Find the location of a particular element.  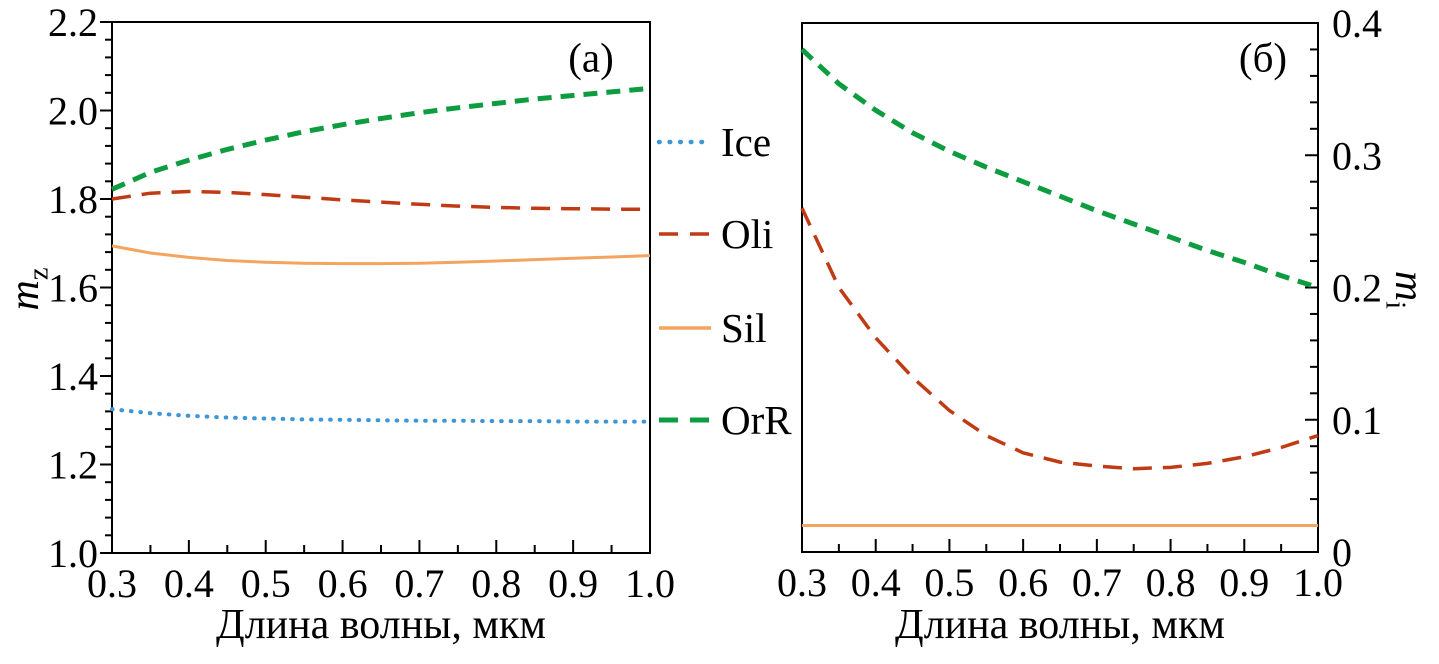

legend-item-oli: Oli is located at coordinates (714, 234).